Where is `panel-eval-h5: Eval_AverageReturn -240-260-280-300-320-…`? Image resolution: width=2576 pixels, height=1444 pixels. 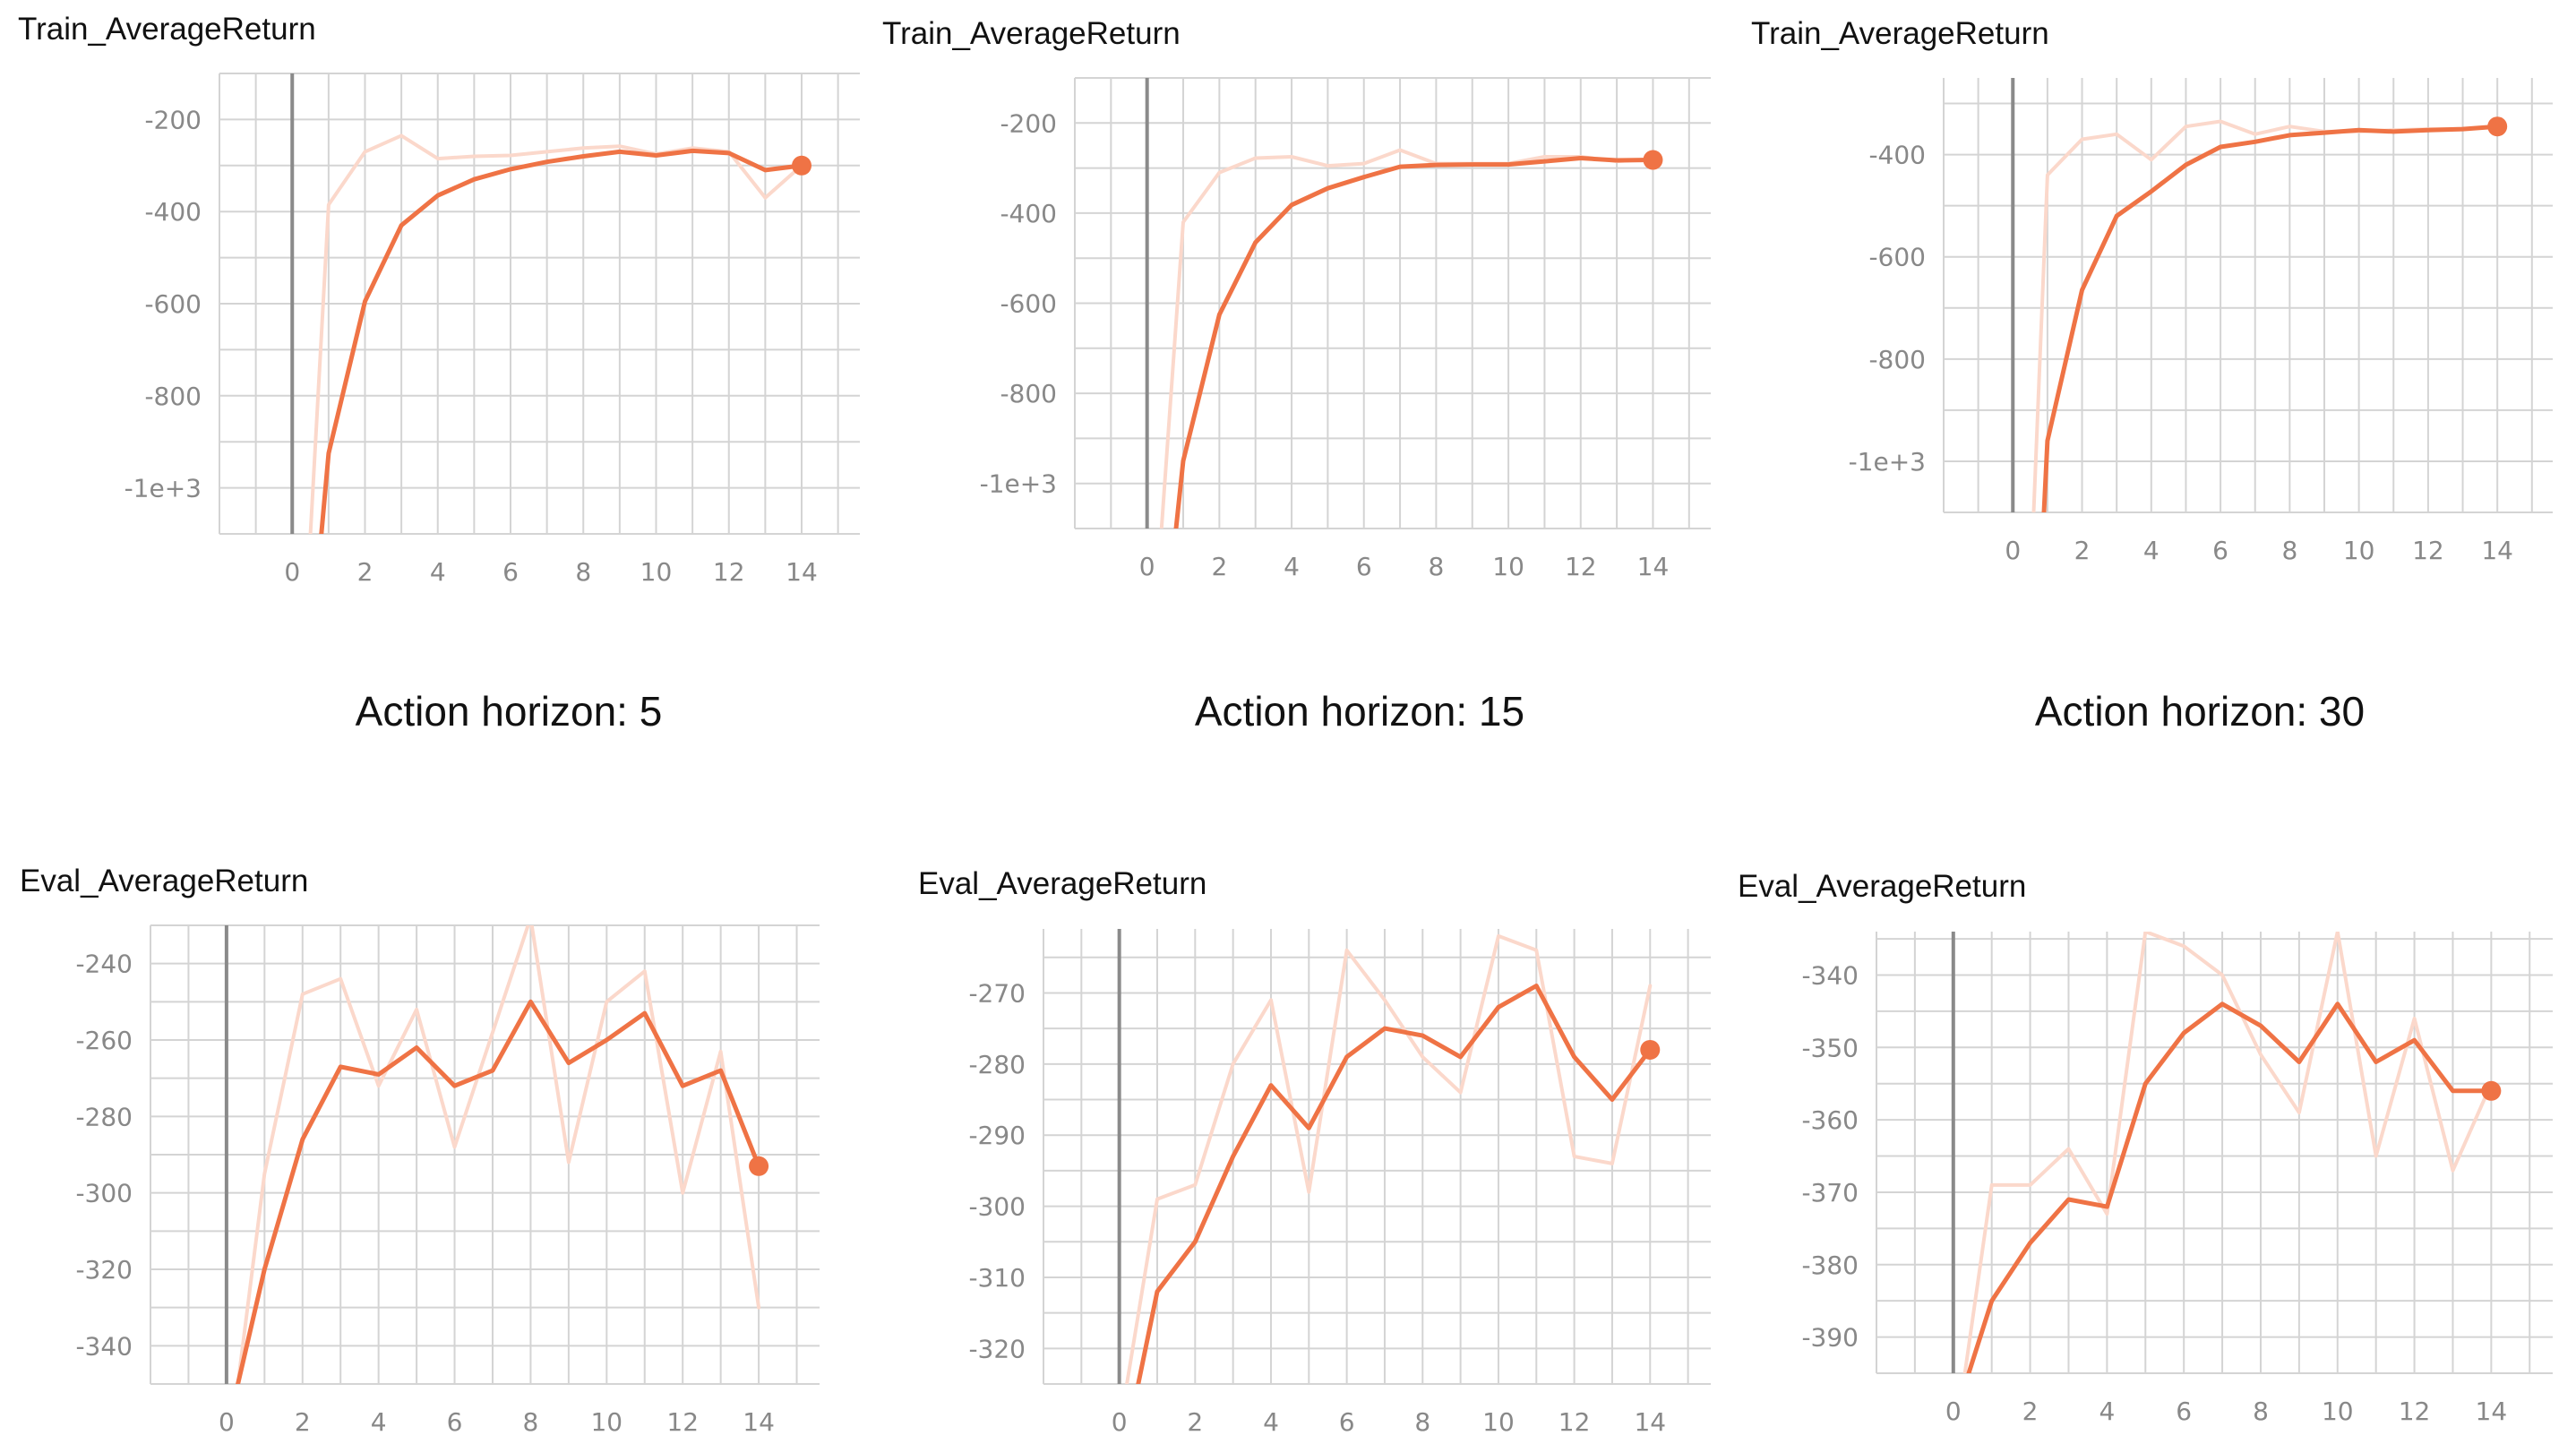
panel-eval-h5: Eval_AverageReturn -240-260-280-300-320-… is located at coordinates (420, 1150).